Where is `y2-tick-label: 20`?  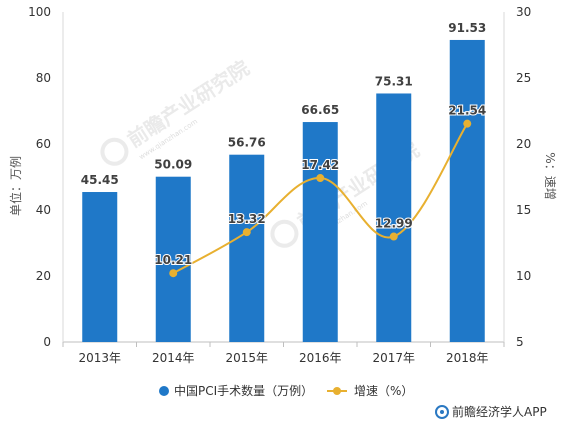 y2-tick-label: 20 is located at coordinates (523, 144).